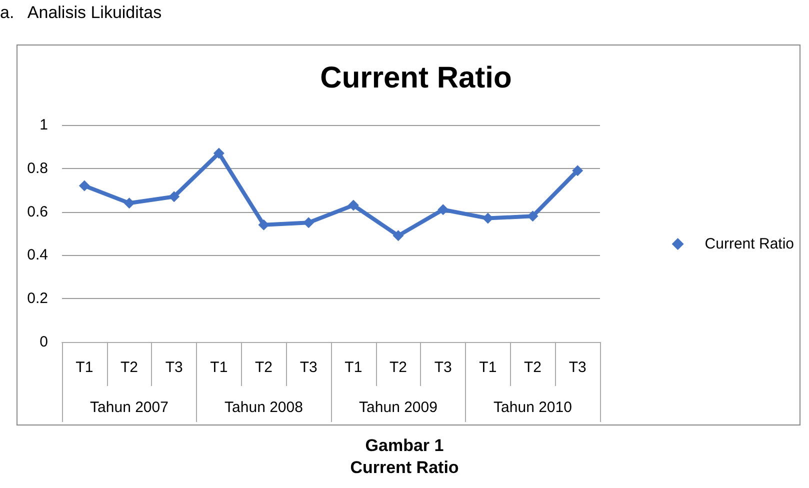  I want to click on text: Gambar 1, so click(404, 445).